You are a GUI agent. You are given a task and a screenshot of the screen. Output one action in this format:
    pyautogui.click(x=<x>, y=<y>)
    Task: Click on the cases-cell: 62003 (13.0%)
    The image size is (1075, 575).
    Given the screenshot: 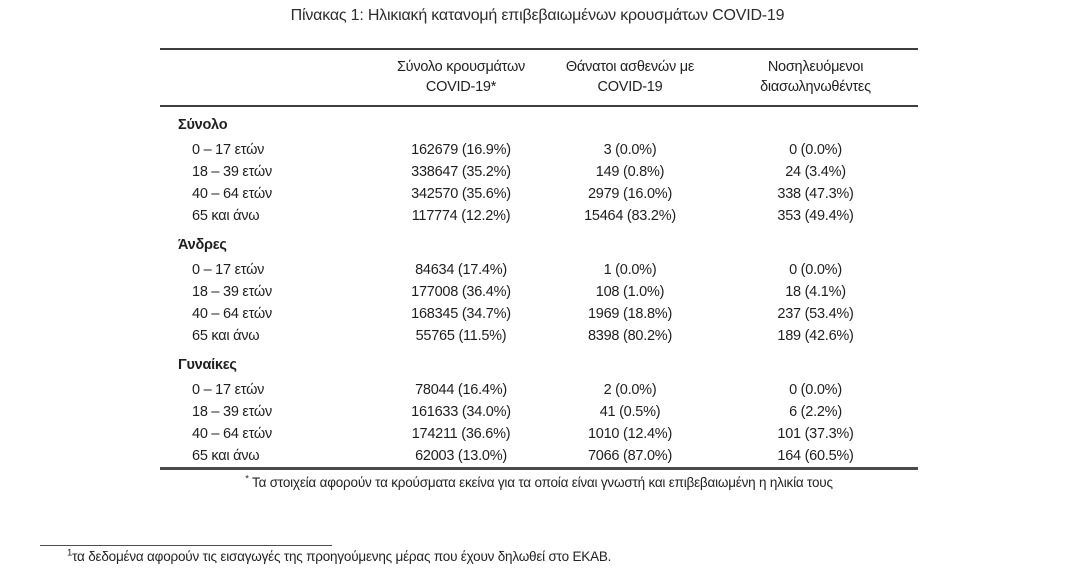 What is the action you would take?
    pyautogui.click(x=461, y=456)
    